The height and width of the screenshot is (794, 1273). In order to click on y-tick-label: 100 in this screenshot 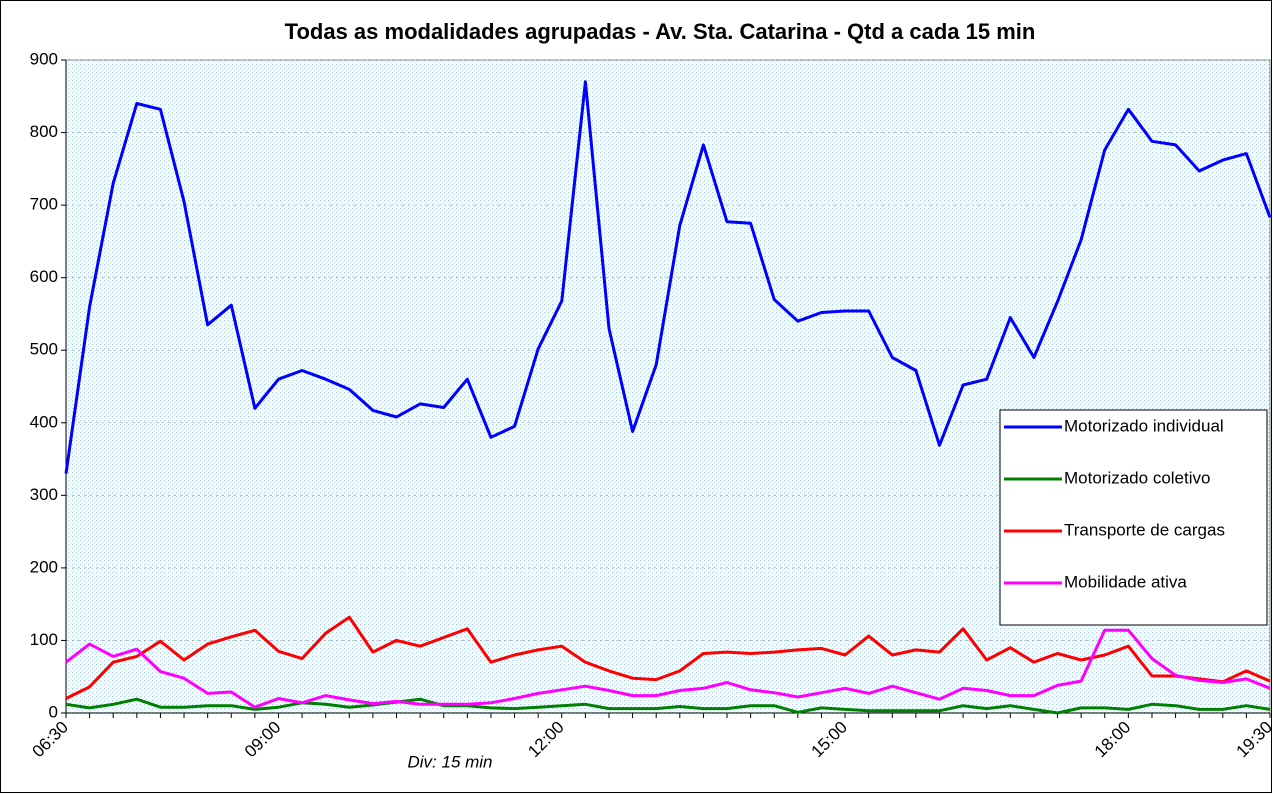, I will do `click(44, 639)`.